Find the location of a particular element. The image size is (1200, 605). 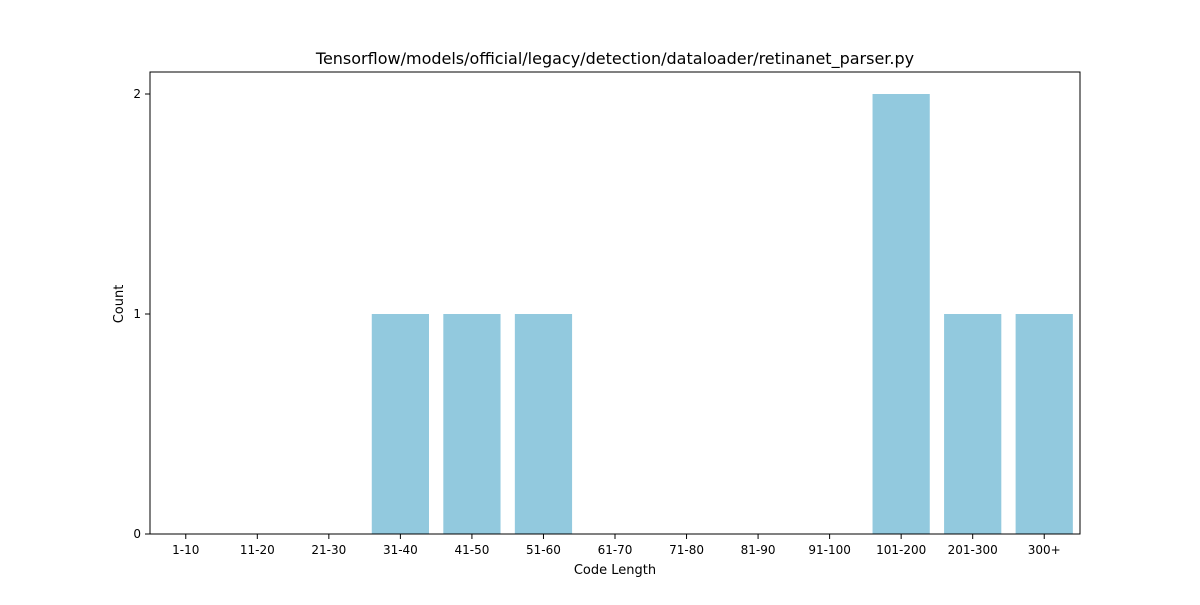

y-axis-label: Count is located at coordinates (119, 304).